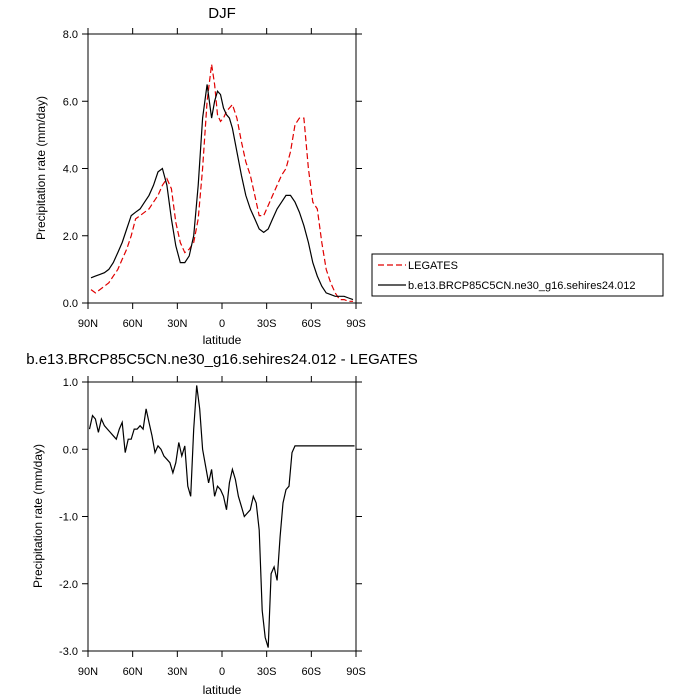 Image resolution: width=700 pixels, height=700 pixels. What do you see at coordinates (70, 35) in the screenshot?
I see `top-chart-y-tick-label: 8.0` at bounding box center [70, 35].